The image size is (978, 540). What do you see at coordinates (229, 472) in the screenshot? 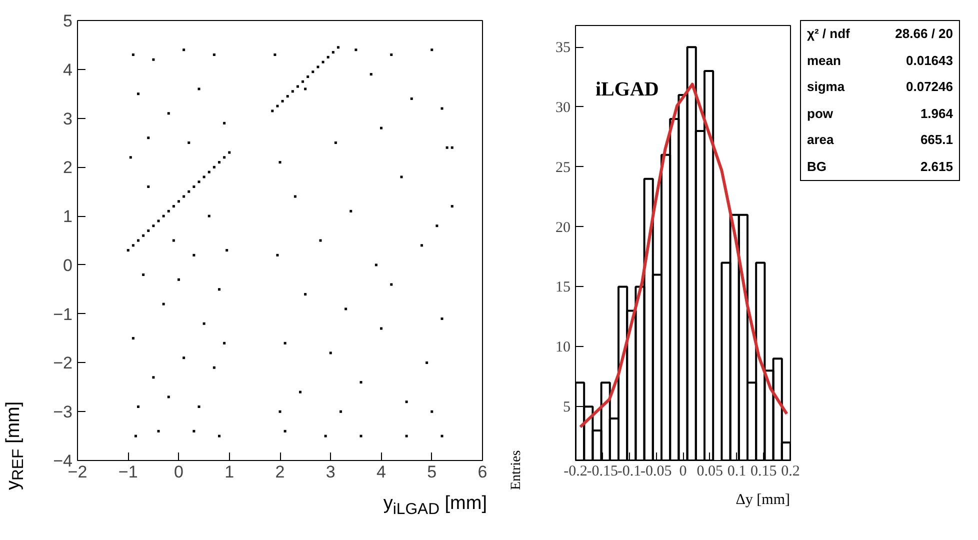
I see `x-tick-label: 1` at bounding box center [229, 472].